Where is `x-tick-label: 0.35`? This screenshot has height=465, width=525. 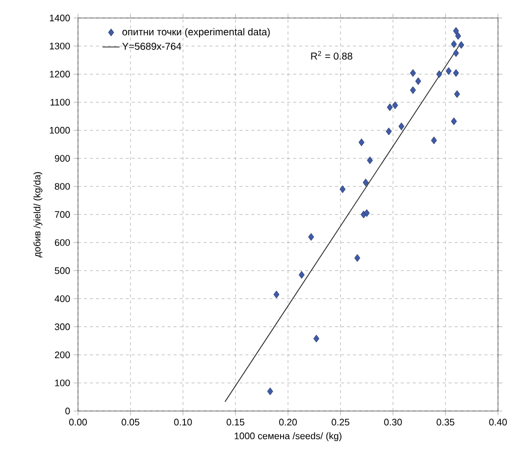 x-tick-label: 0.35 is located at coordinates (445, 422).